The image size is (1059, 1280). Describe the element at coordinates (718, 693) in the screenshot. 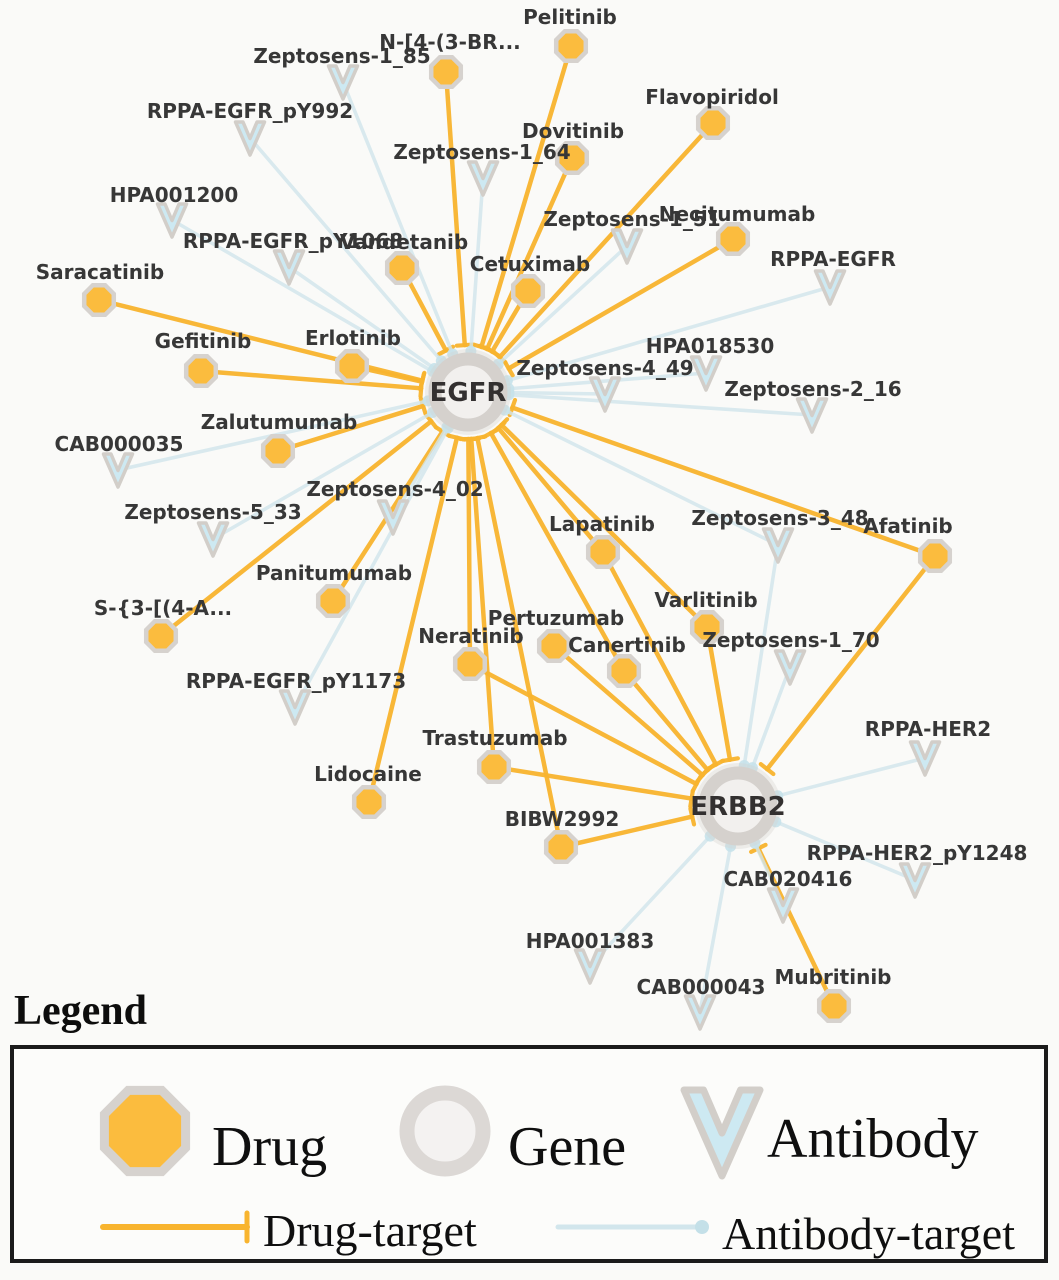

I see `edge-varlitinib-erbb2` at that location.